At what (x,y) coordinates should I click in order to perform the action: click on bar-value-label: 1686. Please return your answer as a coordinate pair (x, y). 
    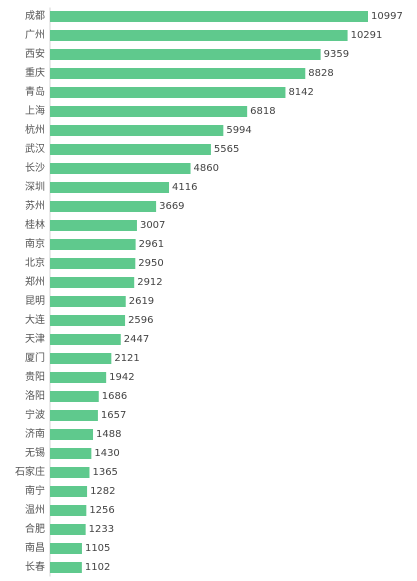
    Looking at the image, I should click on (114, 396).